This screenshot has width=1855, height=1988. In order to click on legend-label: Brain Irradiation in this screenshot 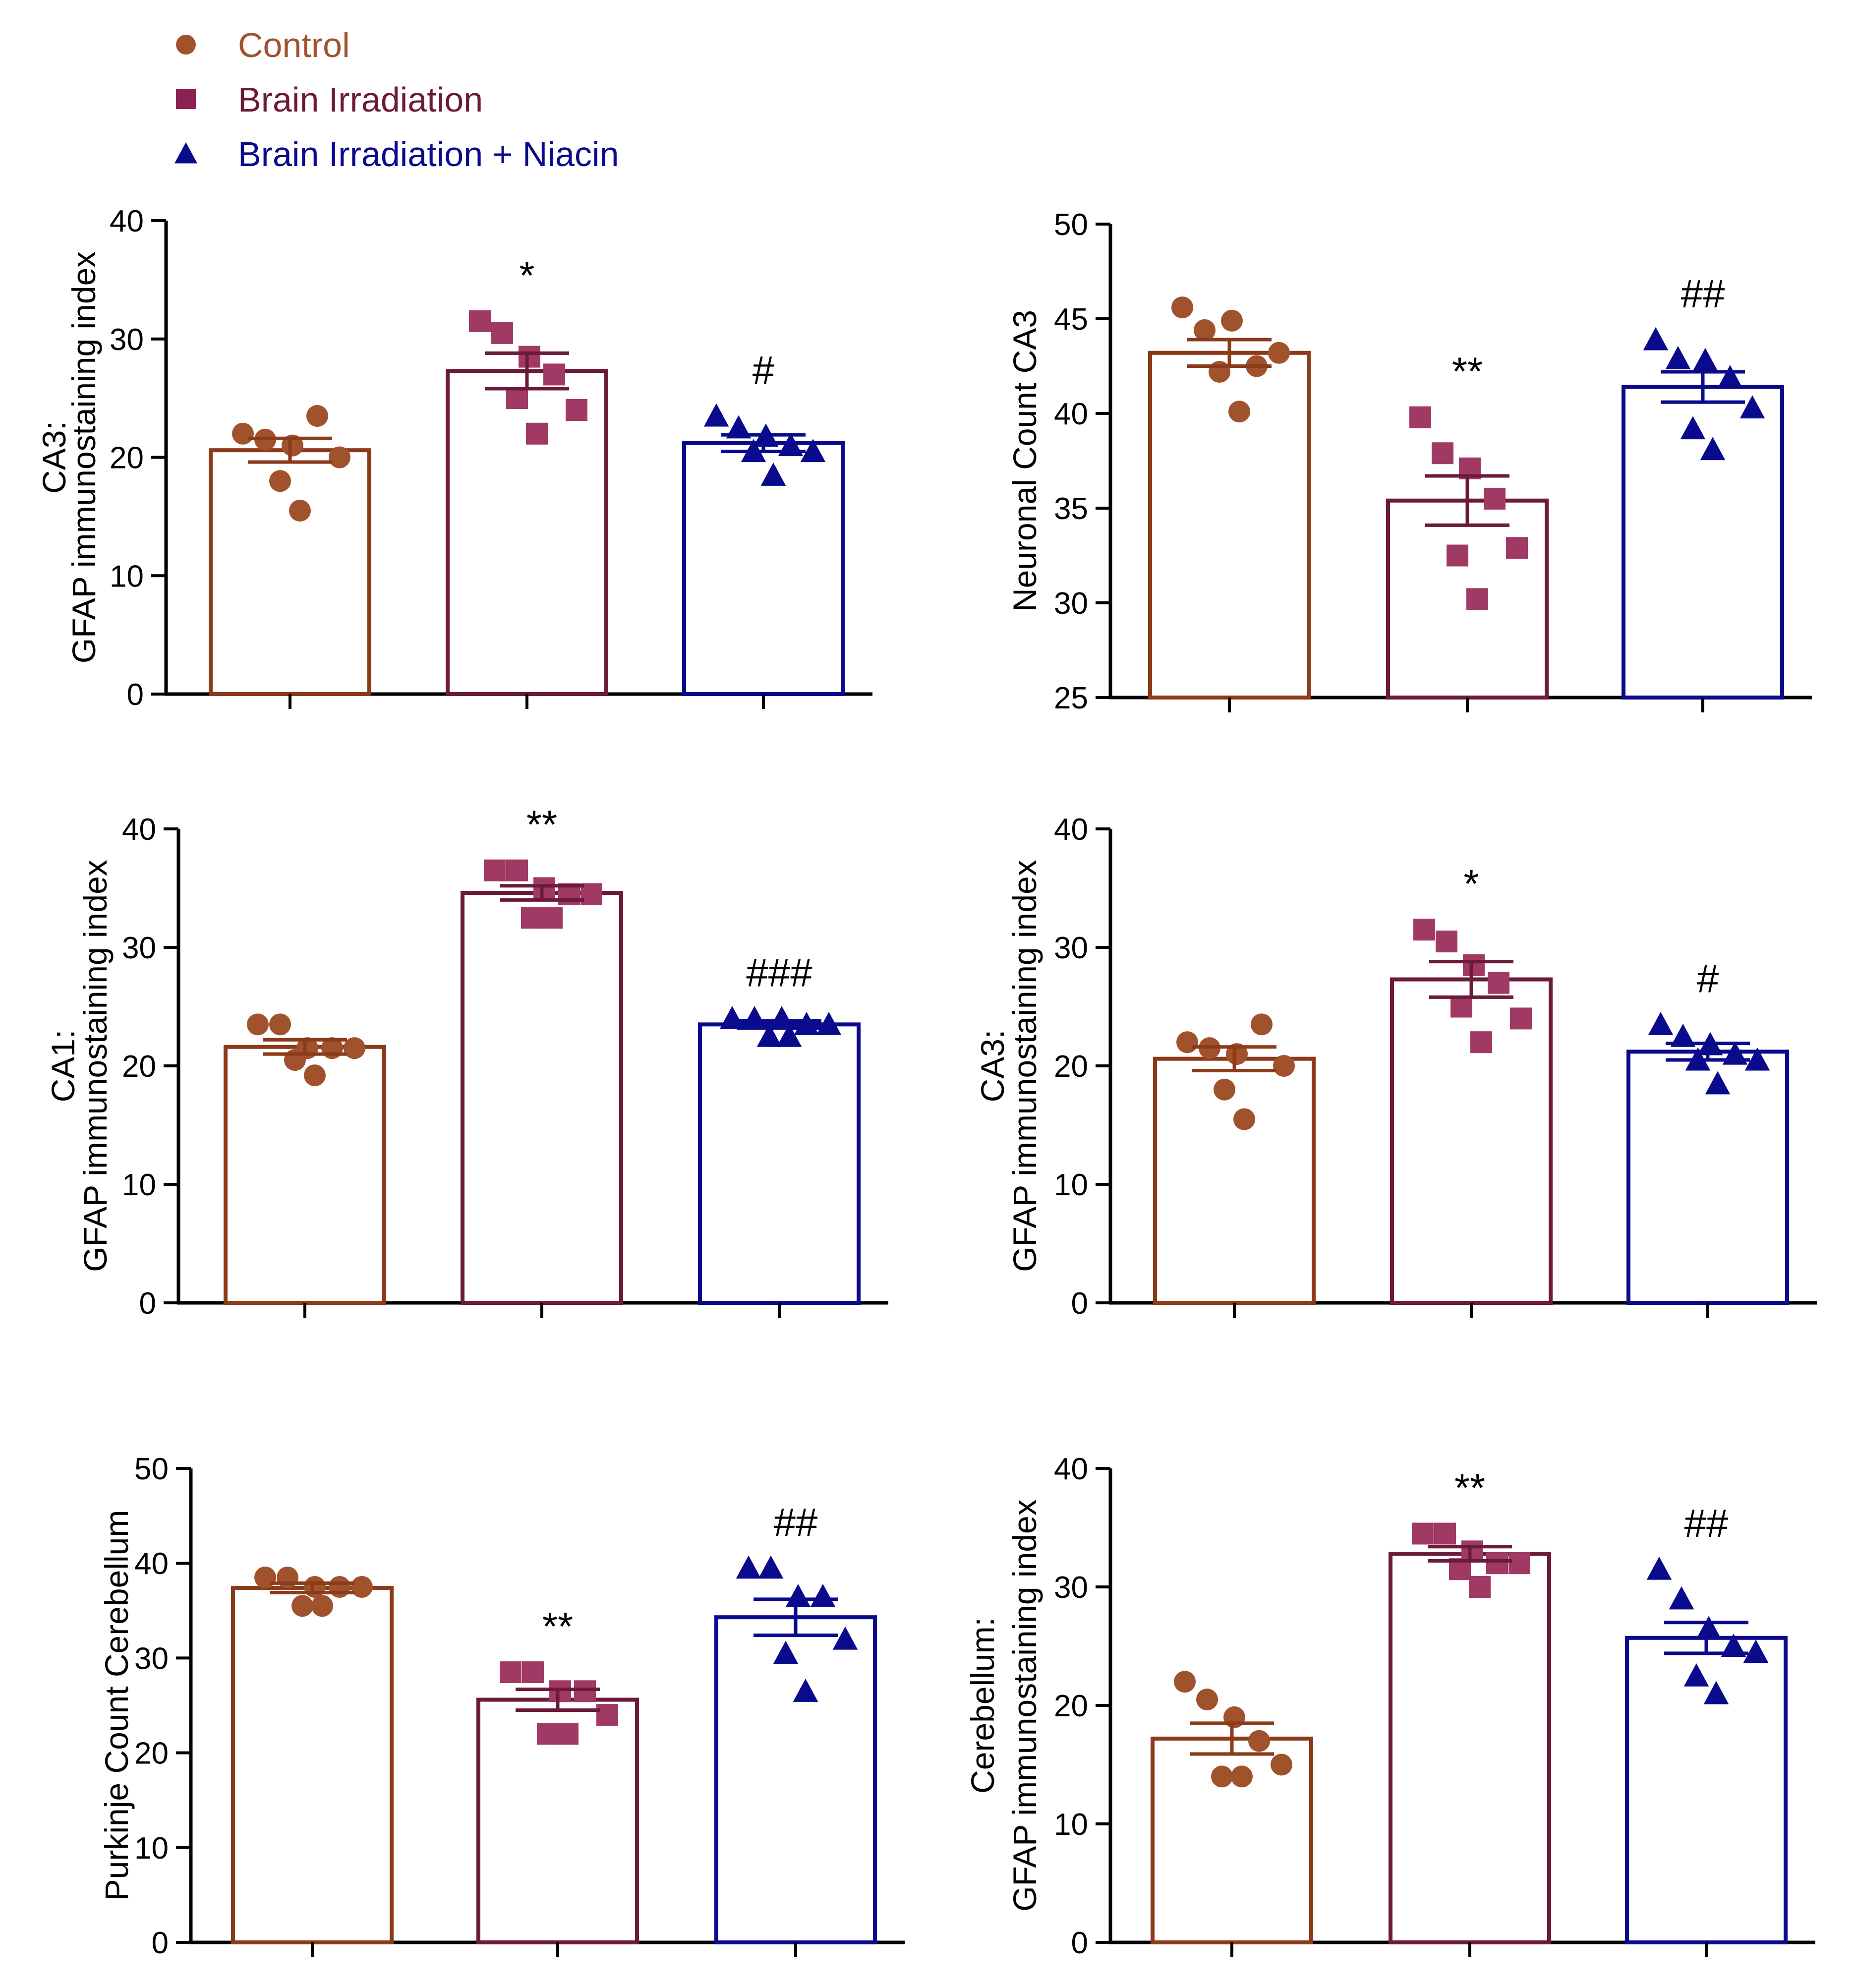, I will do `click(360, 99)`.